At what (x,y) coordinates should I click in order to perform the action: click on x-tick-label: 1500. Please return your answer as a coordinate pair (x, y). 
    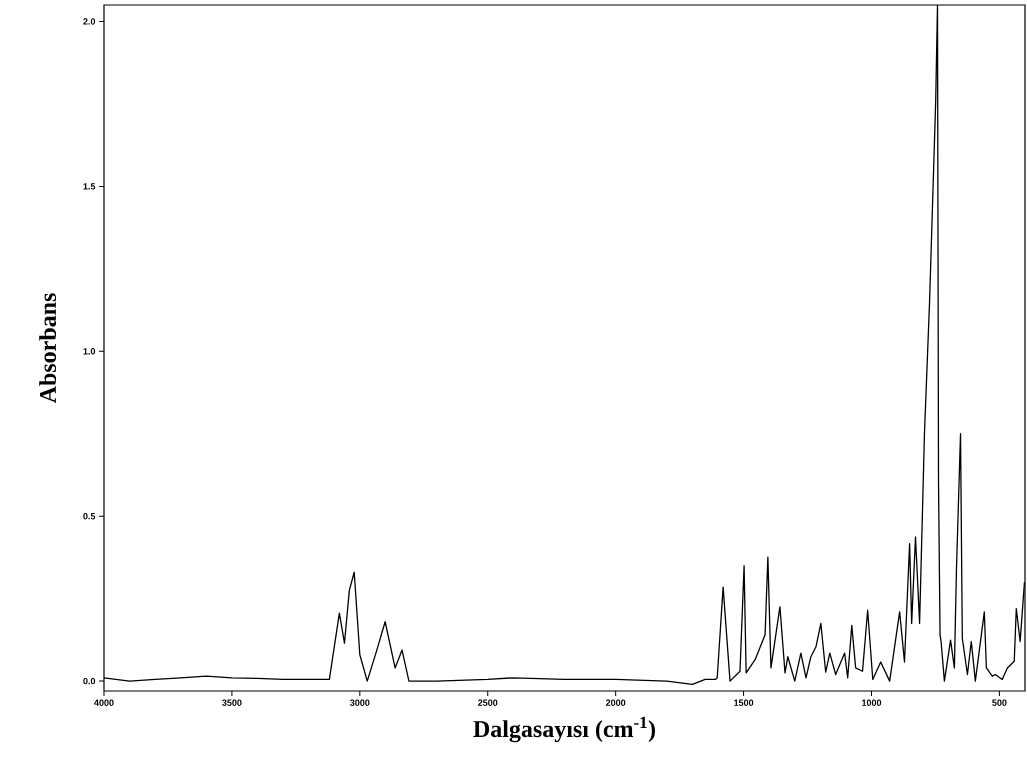
    Looking at the image, I should click on (744, 702).